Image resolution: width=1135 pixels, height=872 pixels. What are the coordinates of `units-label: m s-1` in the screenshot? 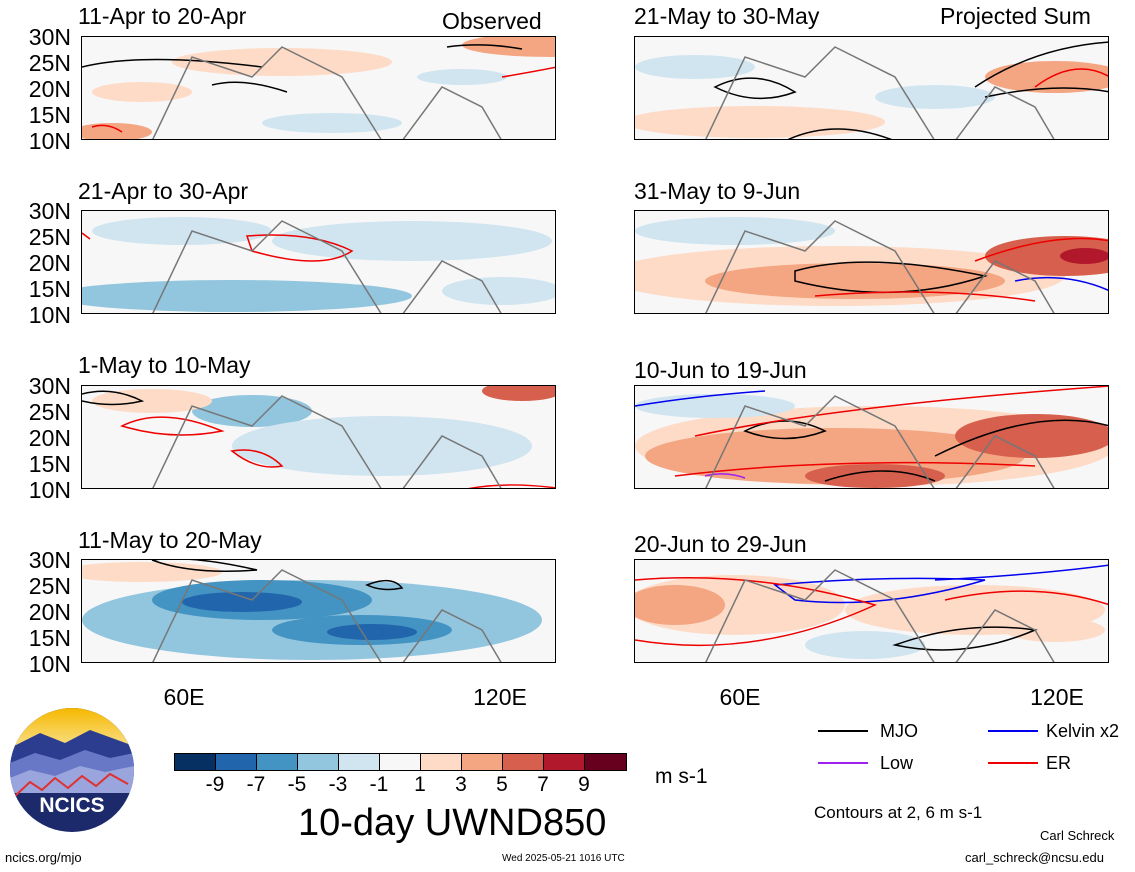 It's located at (681, 776).